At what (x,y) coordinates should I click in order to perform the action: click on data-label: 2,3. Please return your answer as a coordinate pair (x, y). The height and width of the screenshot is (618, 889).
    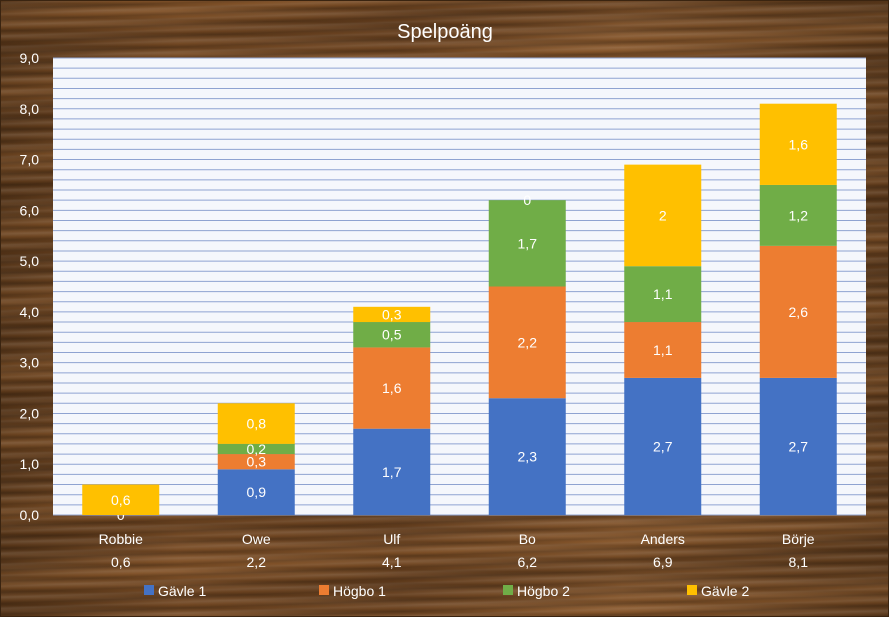
    Looking at the image, I should click on (528, 457).